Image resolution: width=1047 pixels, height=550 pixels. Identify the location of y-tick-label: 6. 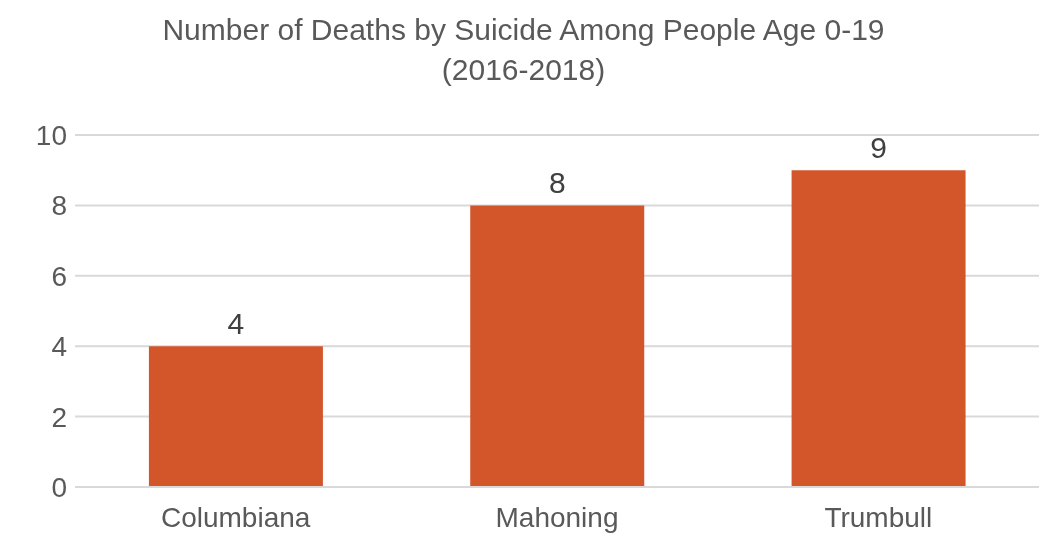
(59, 276).